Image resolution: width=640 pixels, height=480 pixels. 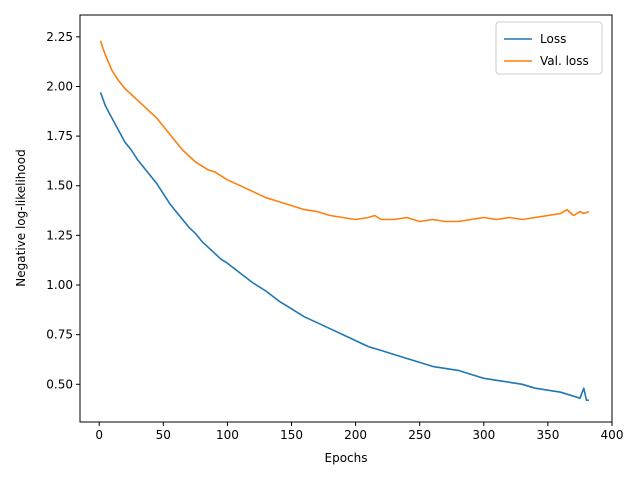 What do you see at coordinates (21, 217) in the screenshot?
I see `y-axis-label: Negative log-likelihood` at bounding box center [21, 217].